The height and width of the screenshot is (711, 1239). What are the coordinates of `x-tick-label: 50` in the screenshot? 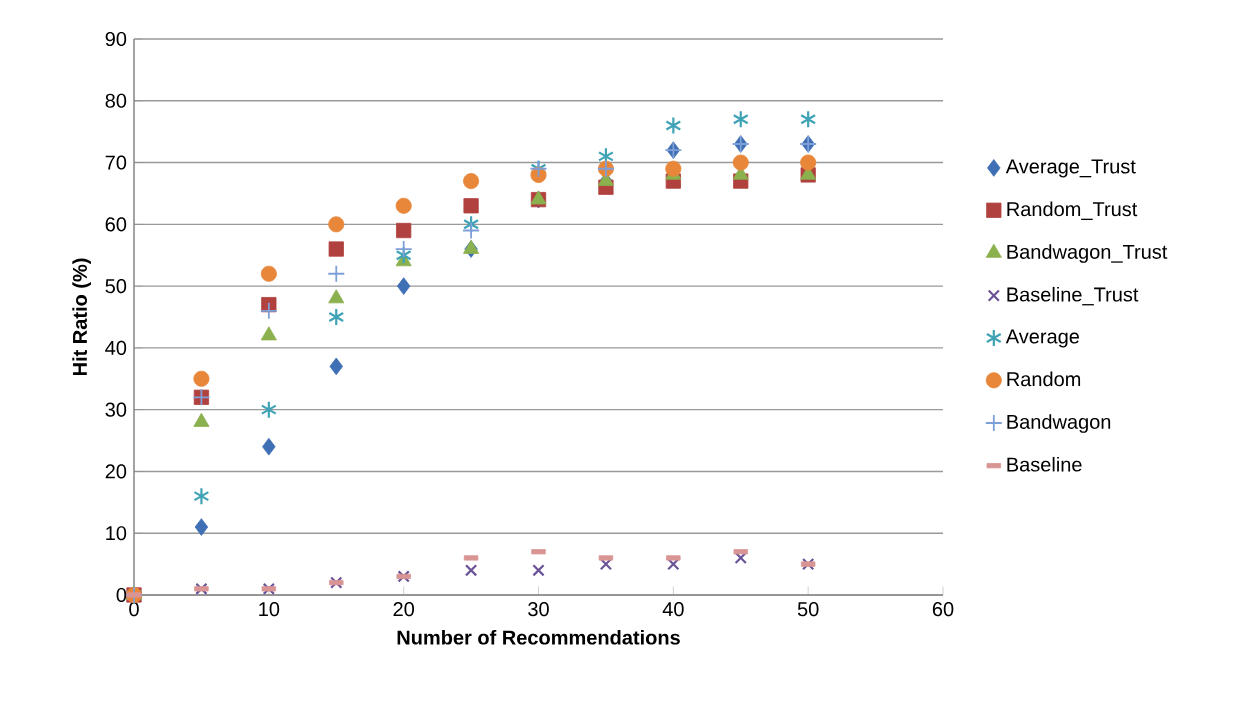 It's located at (808, 609).